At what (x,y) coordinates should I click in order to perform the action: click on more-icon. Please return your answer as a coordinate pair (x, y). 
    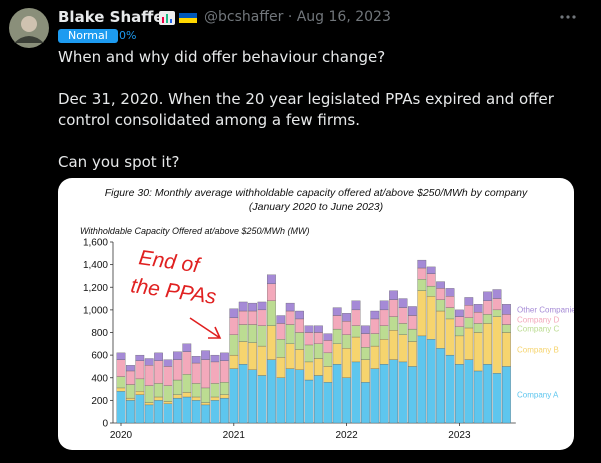
    Looking at the image, I should click on (568, 17).